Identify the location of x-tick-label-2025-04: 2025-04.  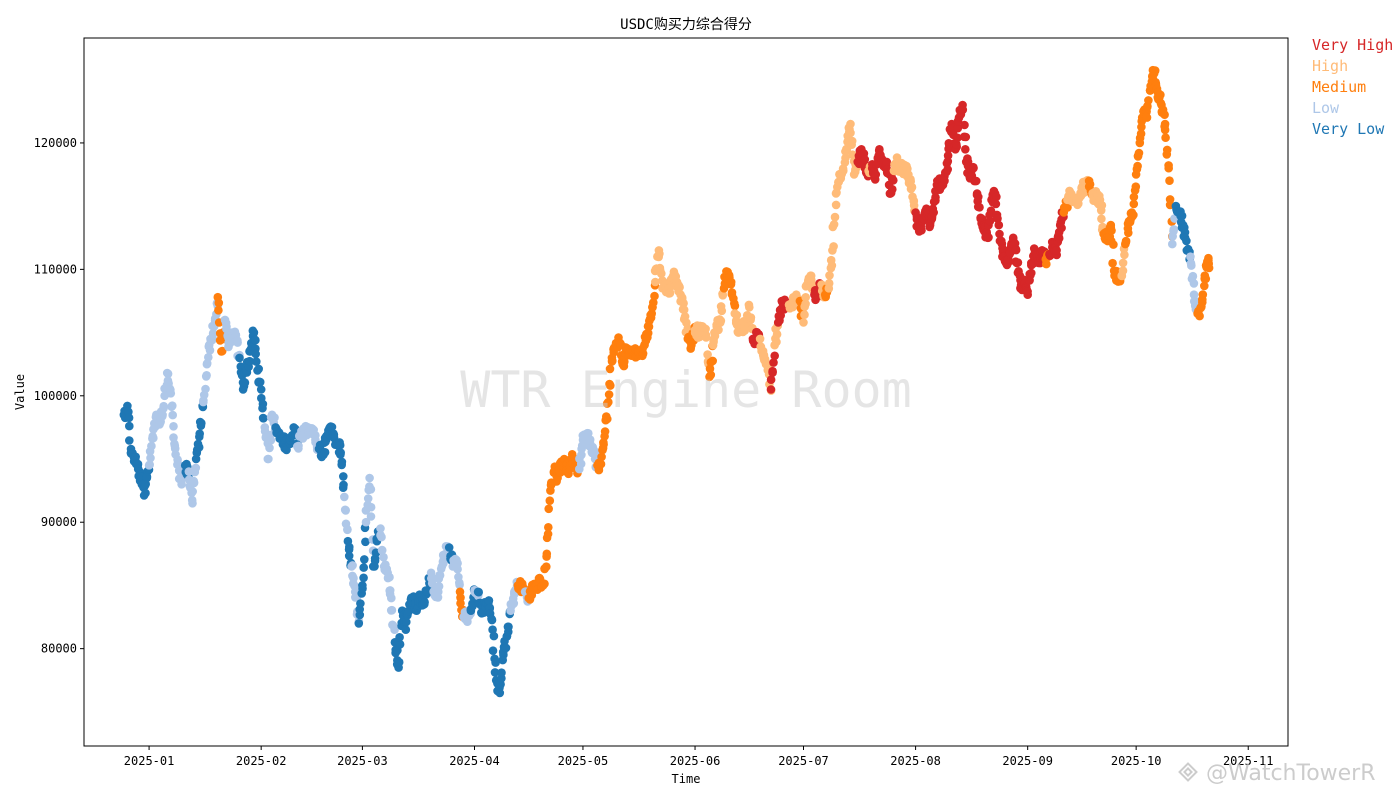
(474, 761).